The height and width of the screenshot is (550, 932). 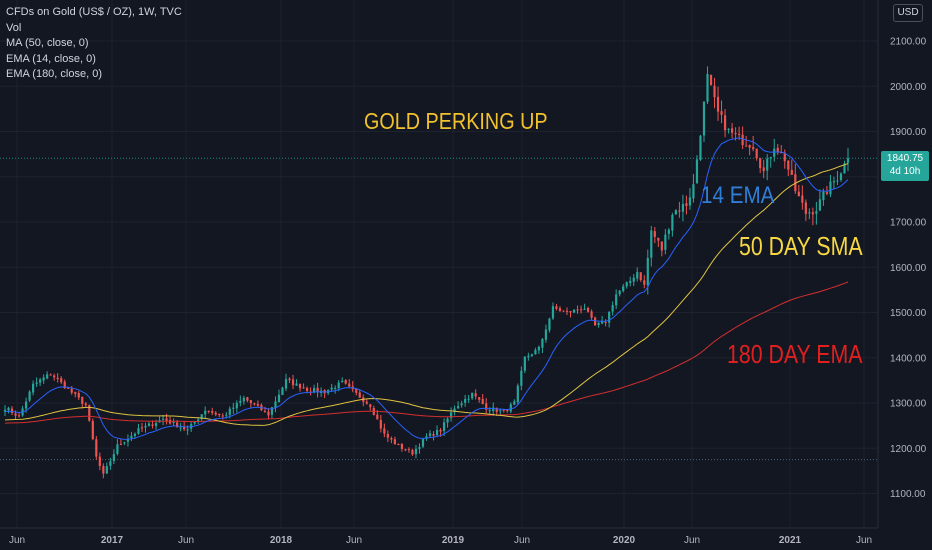 I want to click on legend-ema14: EMA (14, close, 0), so click(x=51, y=58).